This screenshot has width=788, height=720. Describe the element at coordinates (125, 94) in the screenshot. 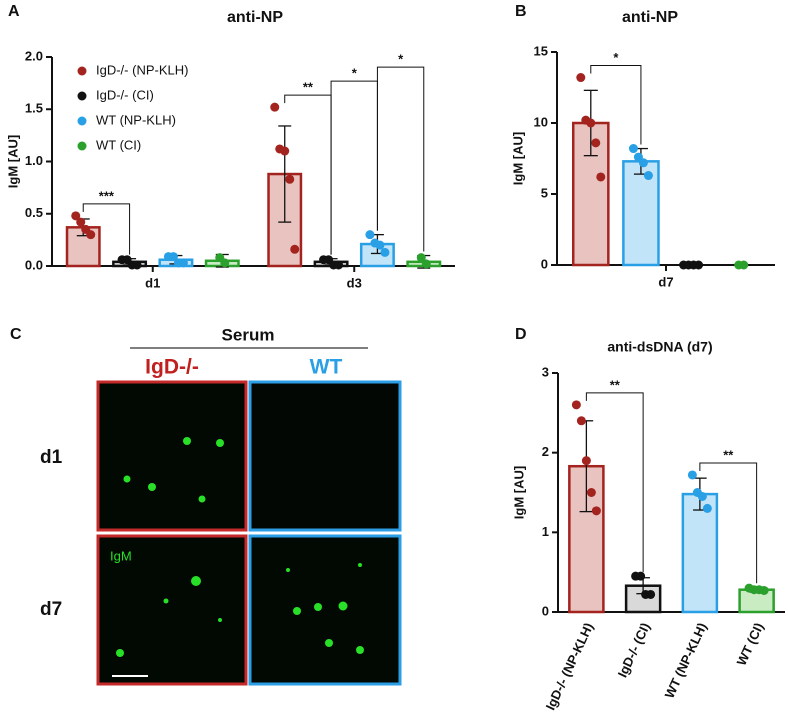

I see `legend-label: IgD-/- (CI)` at that location.